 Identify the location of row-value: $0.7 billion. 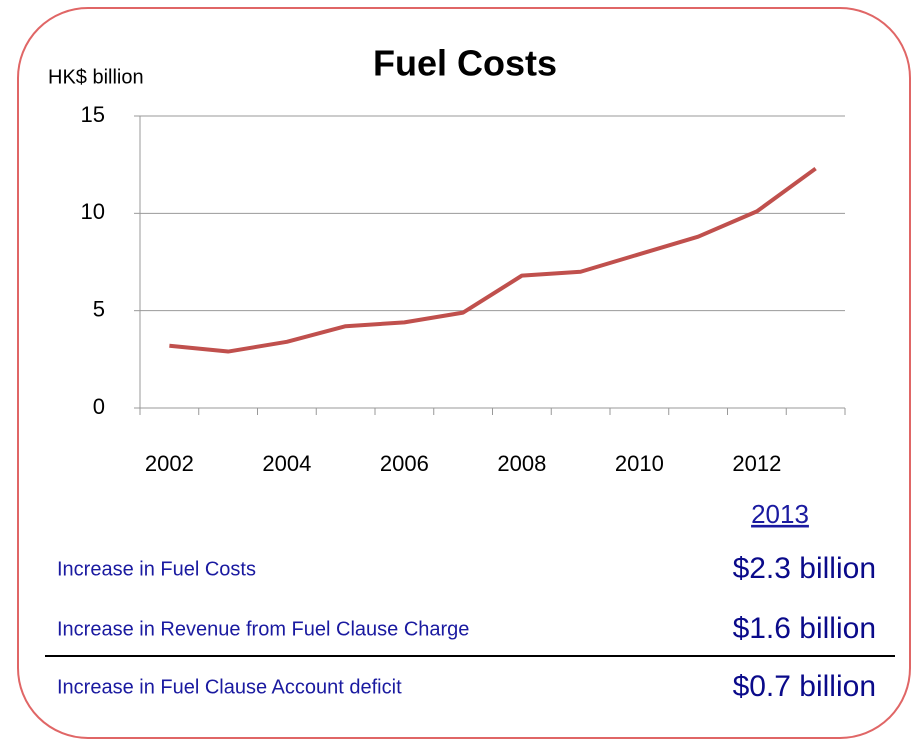
(804, 686).